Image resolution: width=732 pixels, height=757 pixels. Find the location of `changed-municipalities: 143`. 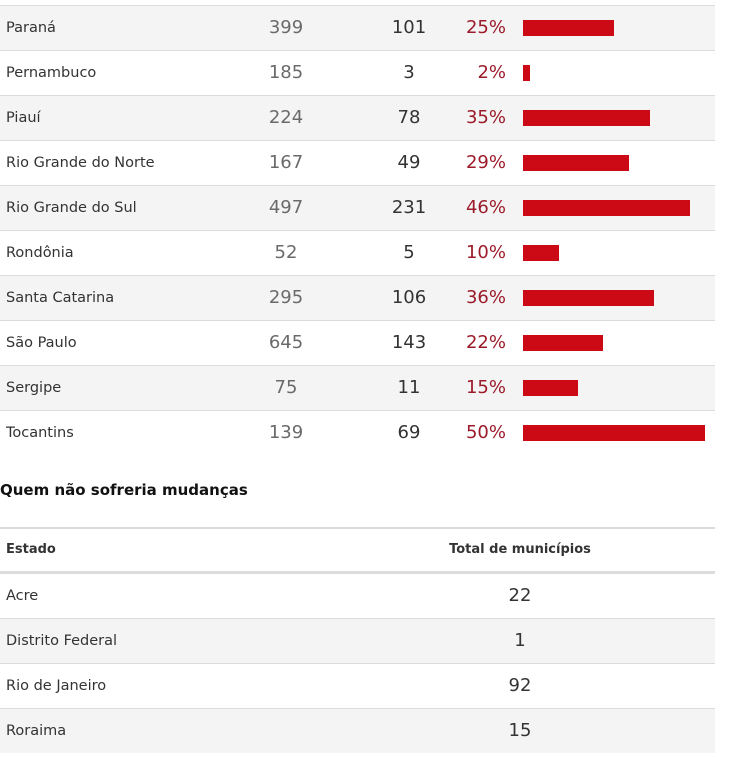

changed-municipalities: 143 is located at coordinates (409, 342).